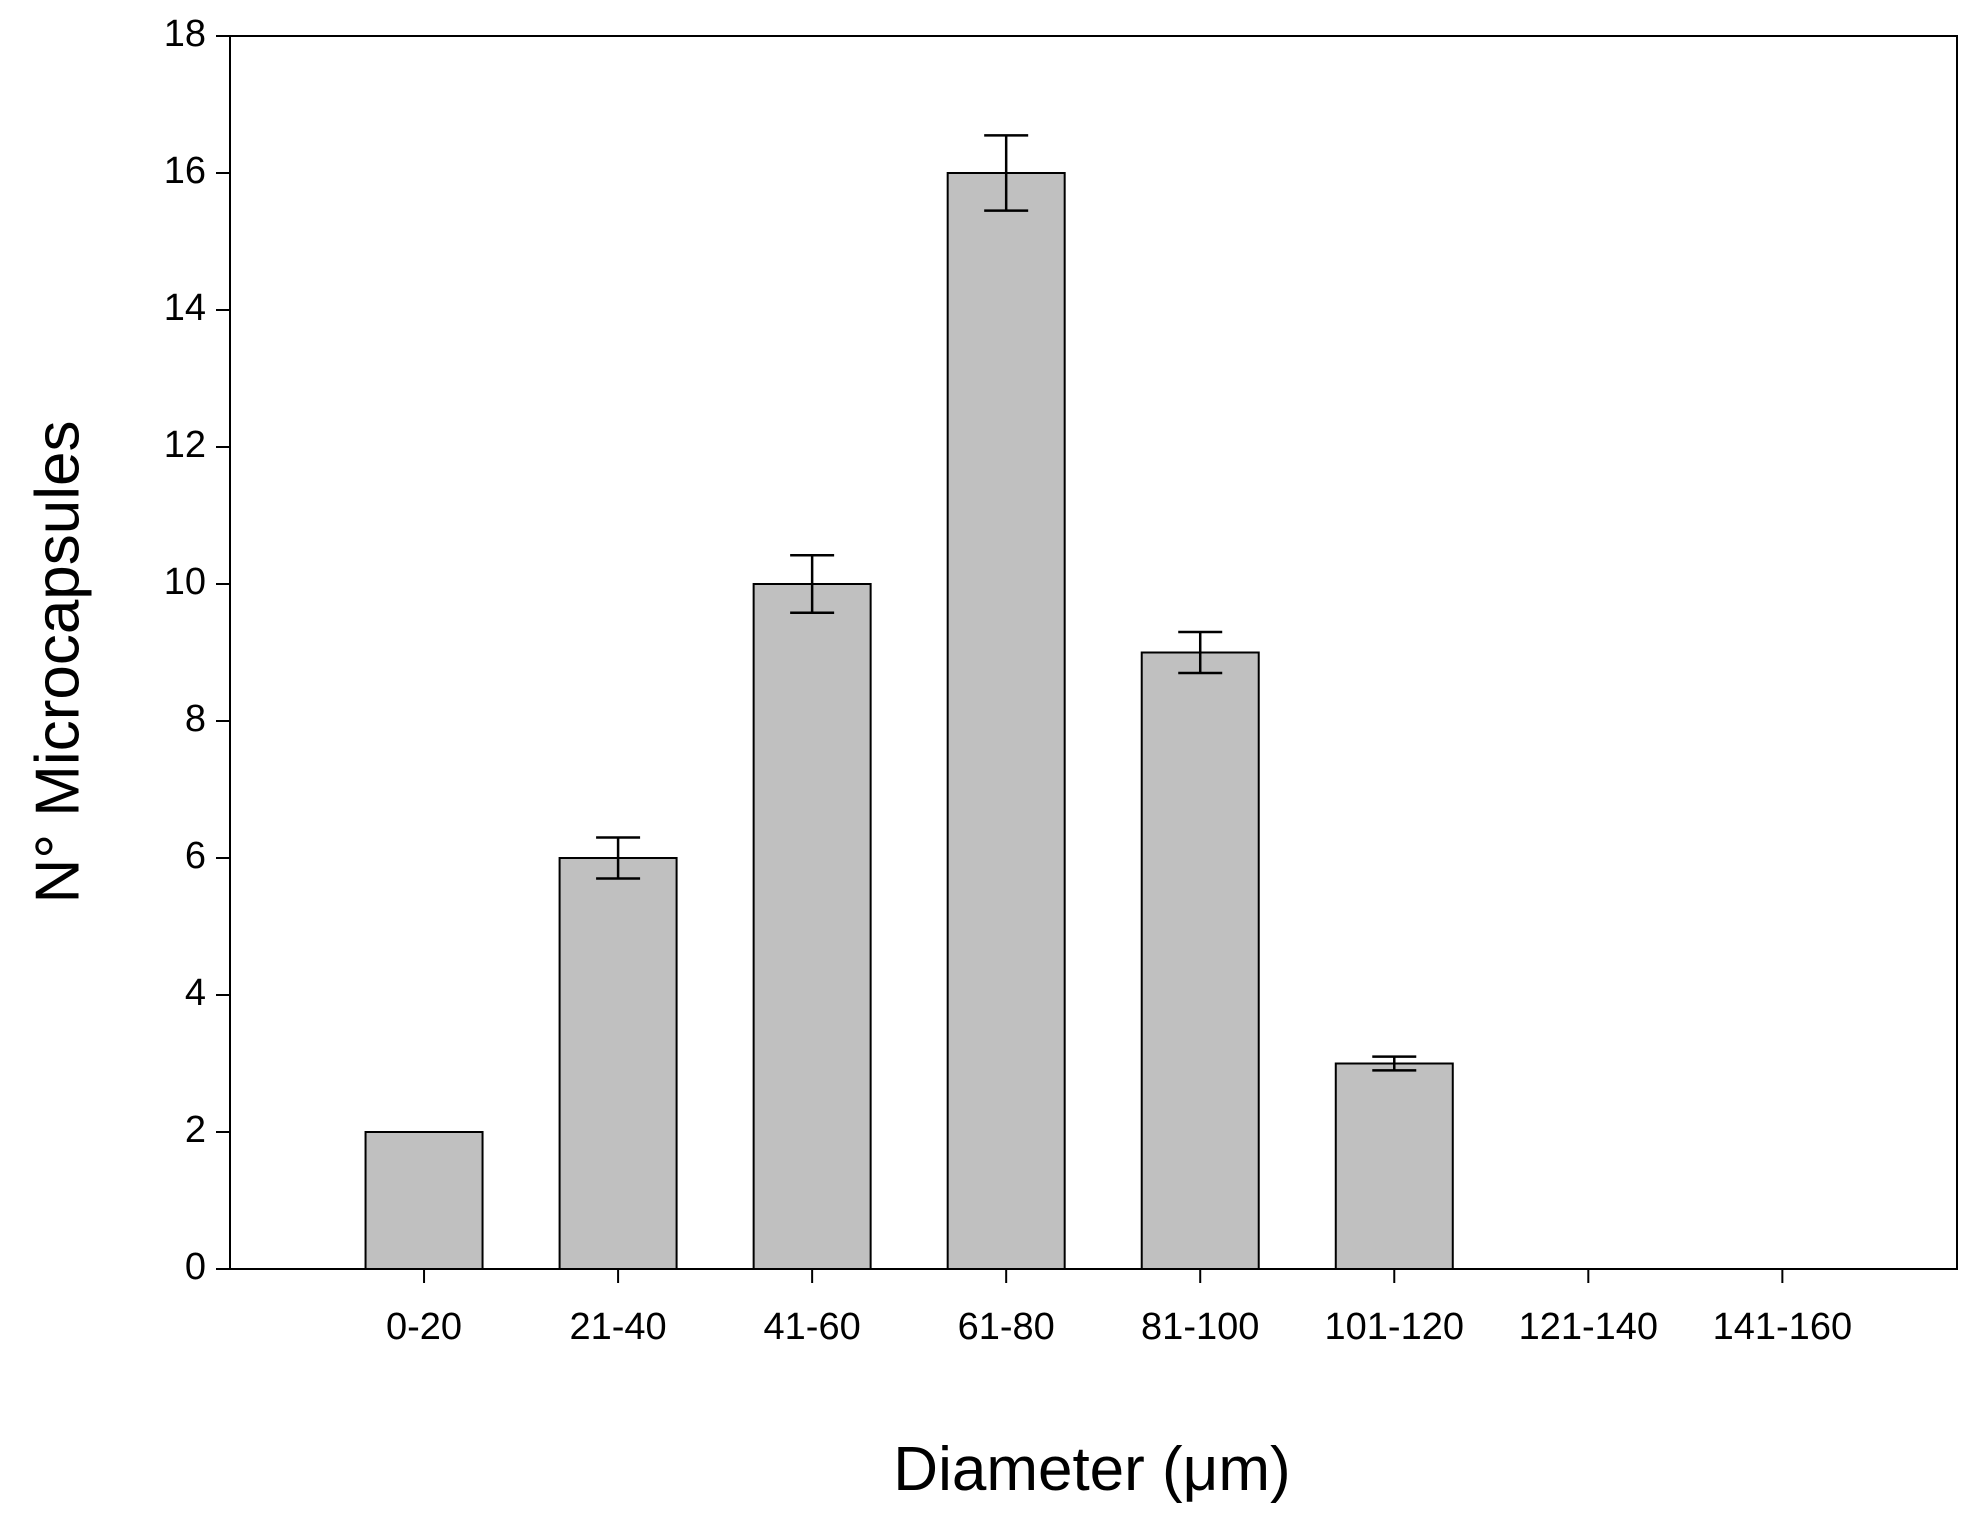 This screenshot has height=1525, width=1983. Describe the element at coordinates (1200, 1327) in the screenshot. I see `x-tick-label: 81-100` at that location.